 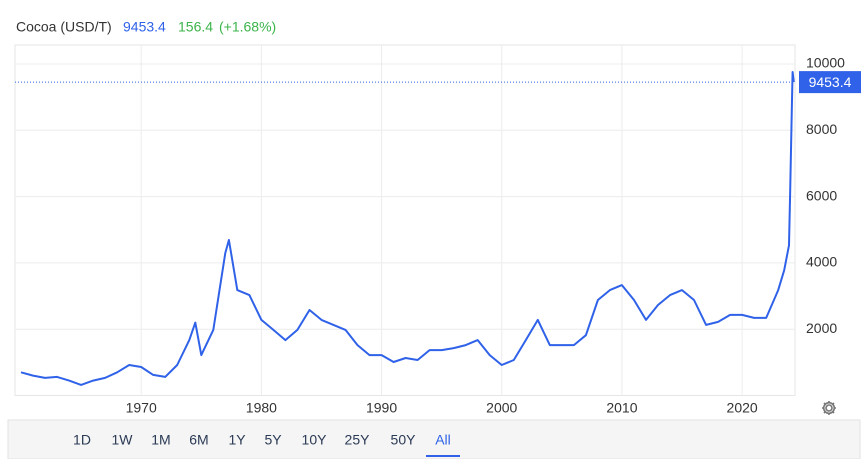 I want to click on y-tick-label: 10000, so click(x=825, y=63).